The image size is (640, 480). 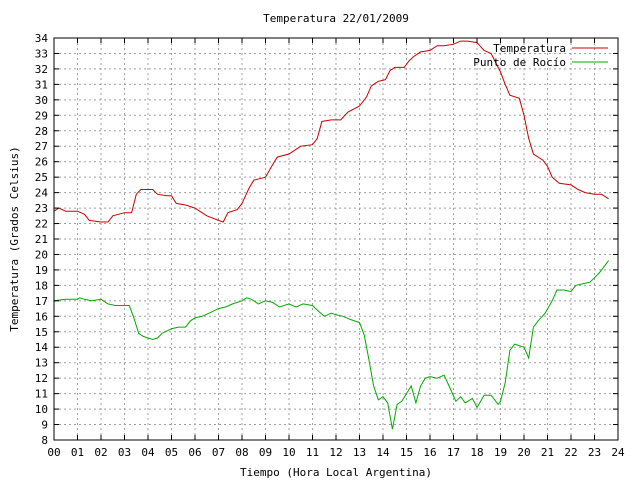 What do you see at coordinates (44, 425) in the screenshot?
I see `y-tick-label: 9` at bounding box center [44, 425].